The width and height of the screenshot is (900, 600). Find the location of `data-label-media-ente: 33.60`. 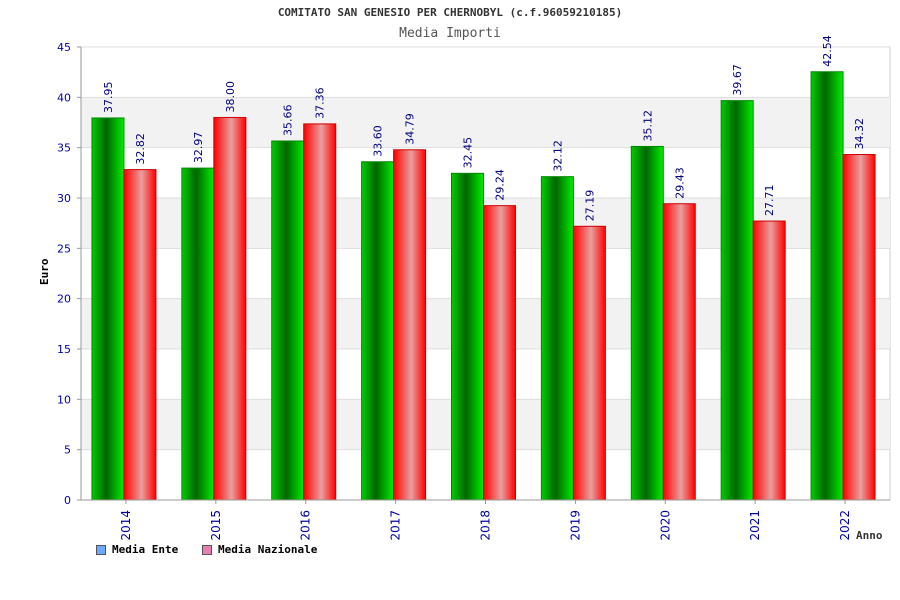

data-label-media-ente: 33.60 is located at coordinates (378, 141).